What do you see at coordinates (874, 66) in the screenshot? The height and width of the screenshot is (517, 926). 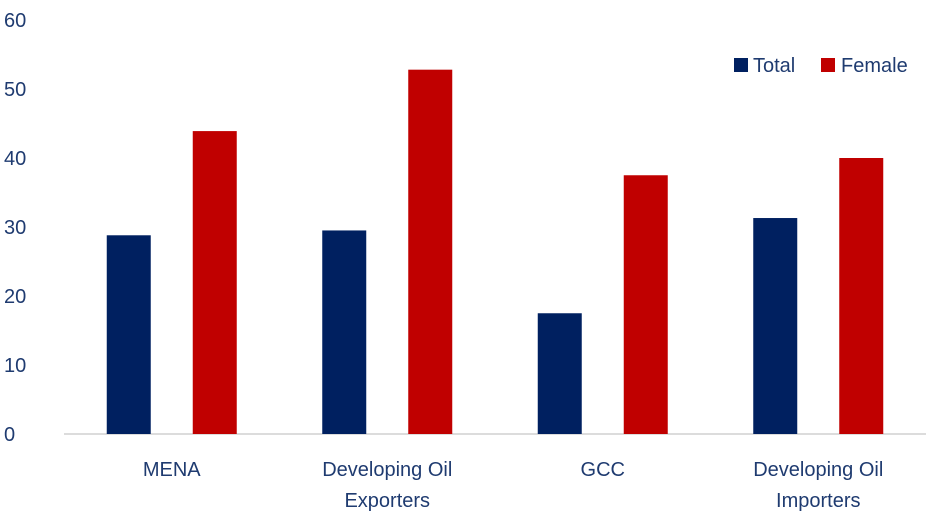 I see `legend-label-female: Female` at bounding box center [874, 66].